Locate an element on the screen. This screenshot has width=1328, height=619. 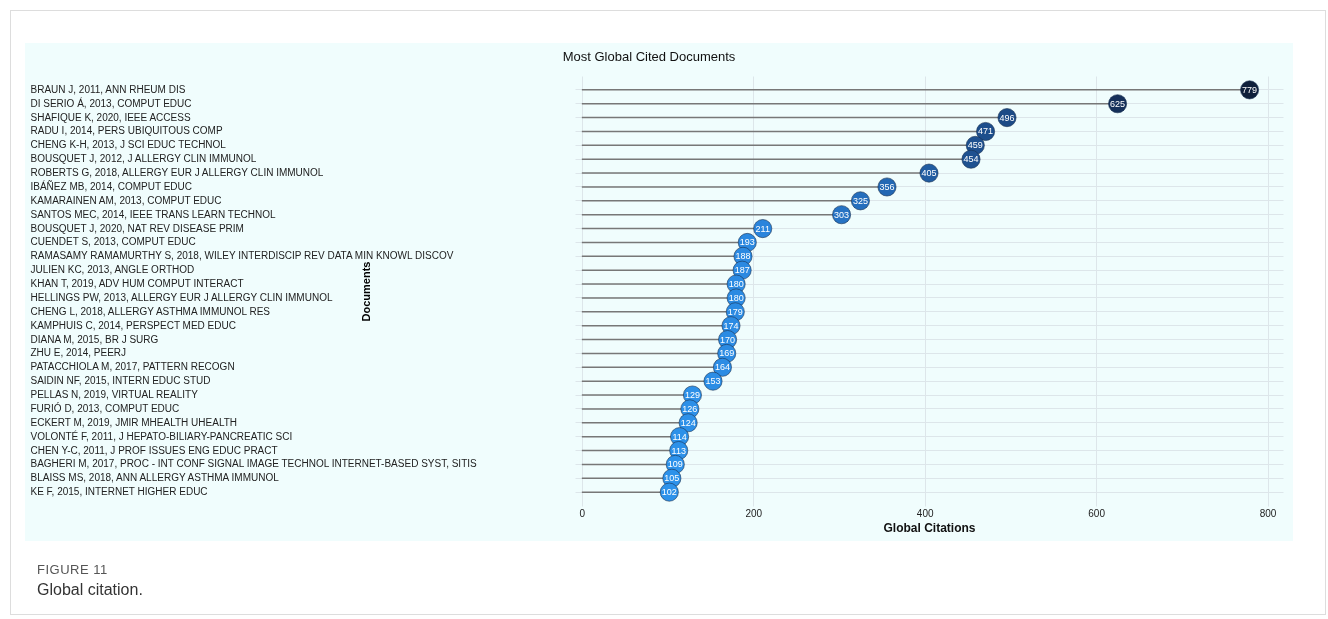
y-tick-label: KAMARAINEN AM, 2013, COMPUT EDUC is located at coordinates (126, 200).